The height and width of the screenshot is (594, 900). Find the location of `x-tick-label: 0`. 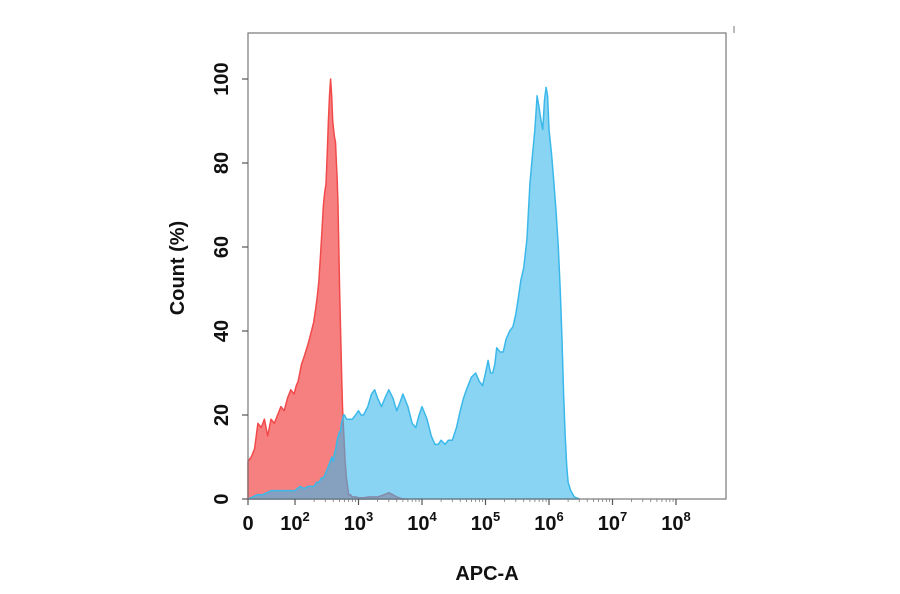

x-tick-label: 0 is located at coordinates (247, 524).